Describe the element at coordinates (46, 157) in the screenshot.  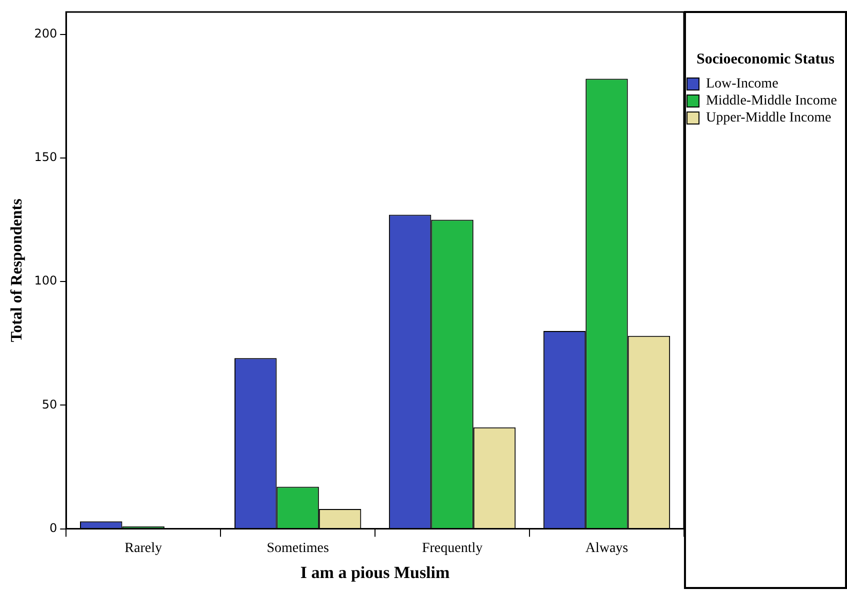
I see `y-tick-label: 150` at that location.